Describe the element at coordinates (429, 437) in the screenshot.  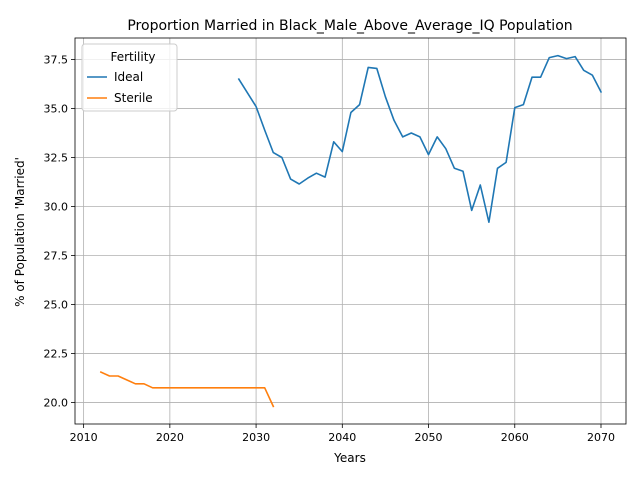
I see `x-tick-label: 2050` at that location.